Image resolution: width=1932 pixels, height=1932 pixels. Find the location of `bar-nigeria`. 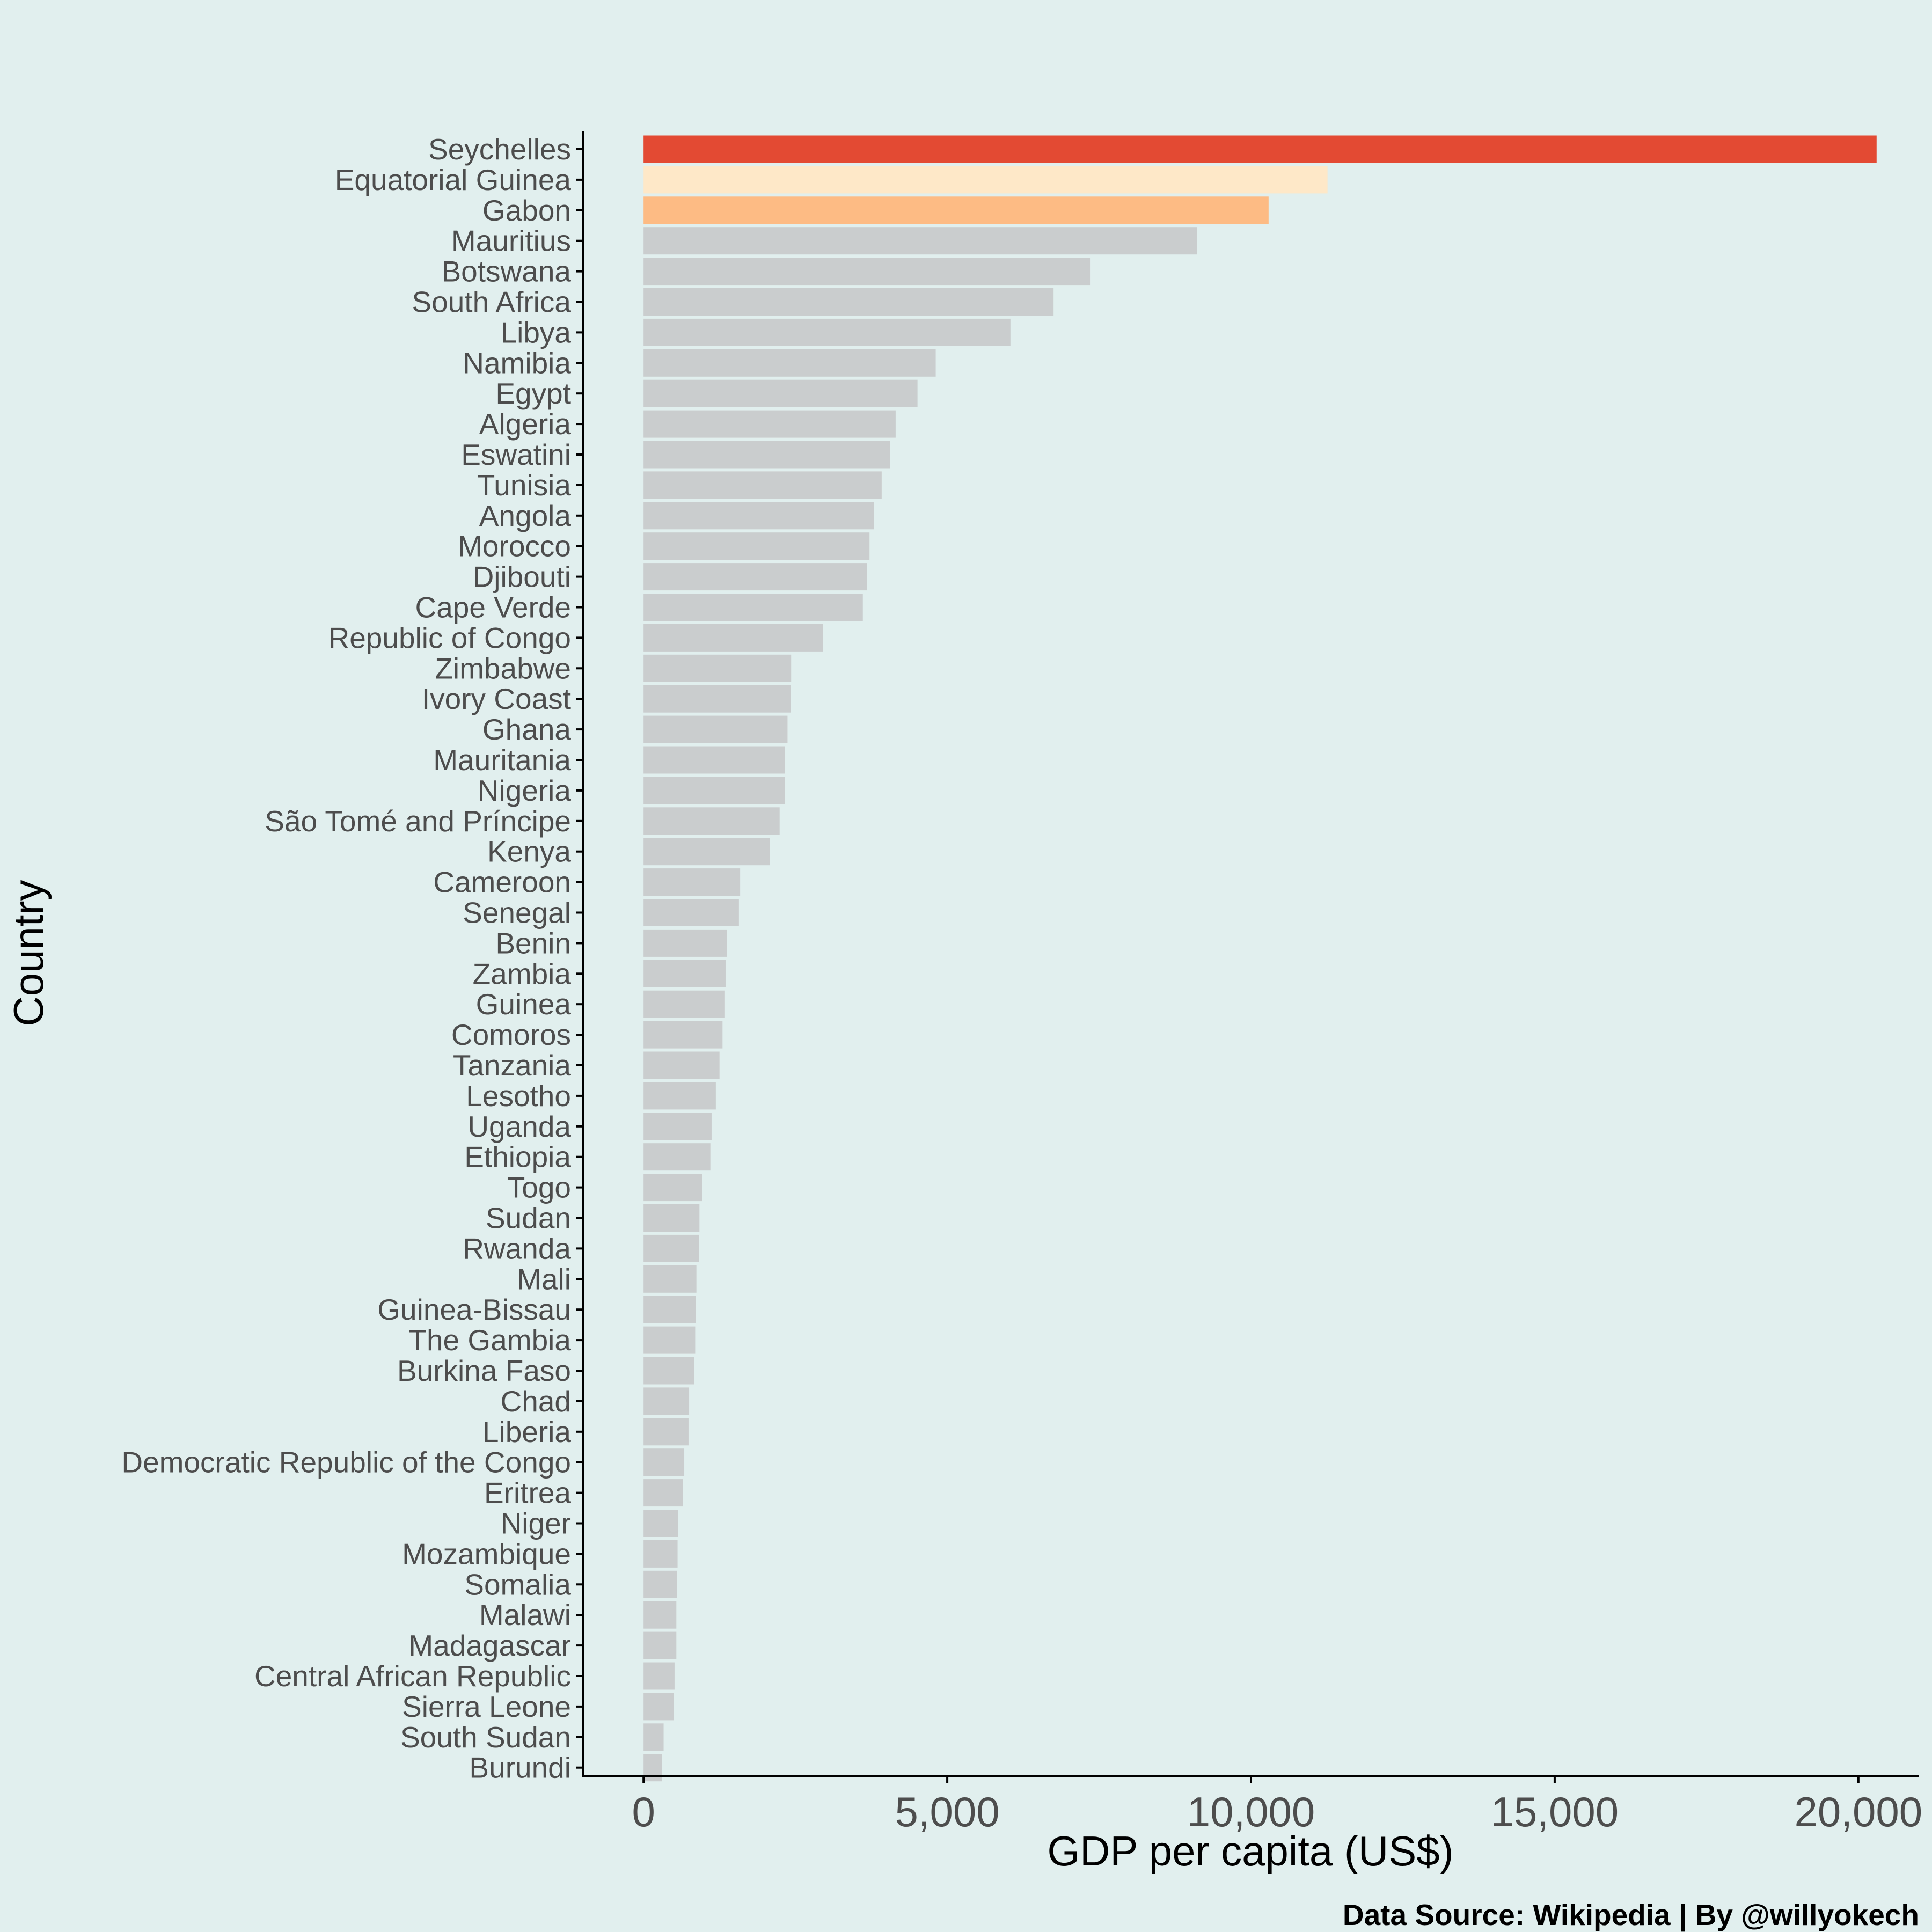

bar-nigeria is located at coordinates (714, 790).